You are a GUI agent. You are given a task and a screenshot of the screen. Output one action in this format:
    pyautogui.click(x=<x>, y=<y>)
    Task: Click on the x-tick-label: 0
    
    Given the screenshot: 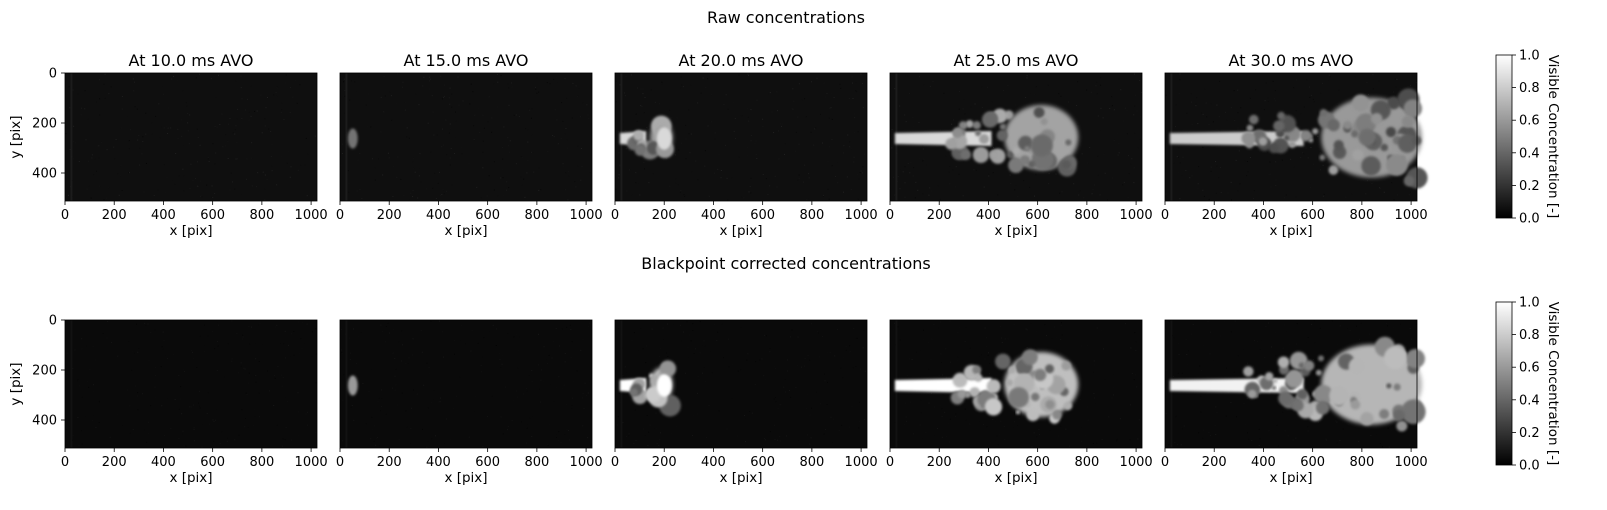 What is the action you would take?
    pyautogui.click(x=1165, y=462)
    